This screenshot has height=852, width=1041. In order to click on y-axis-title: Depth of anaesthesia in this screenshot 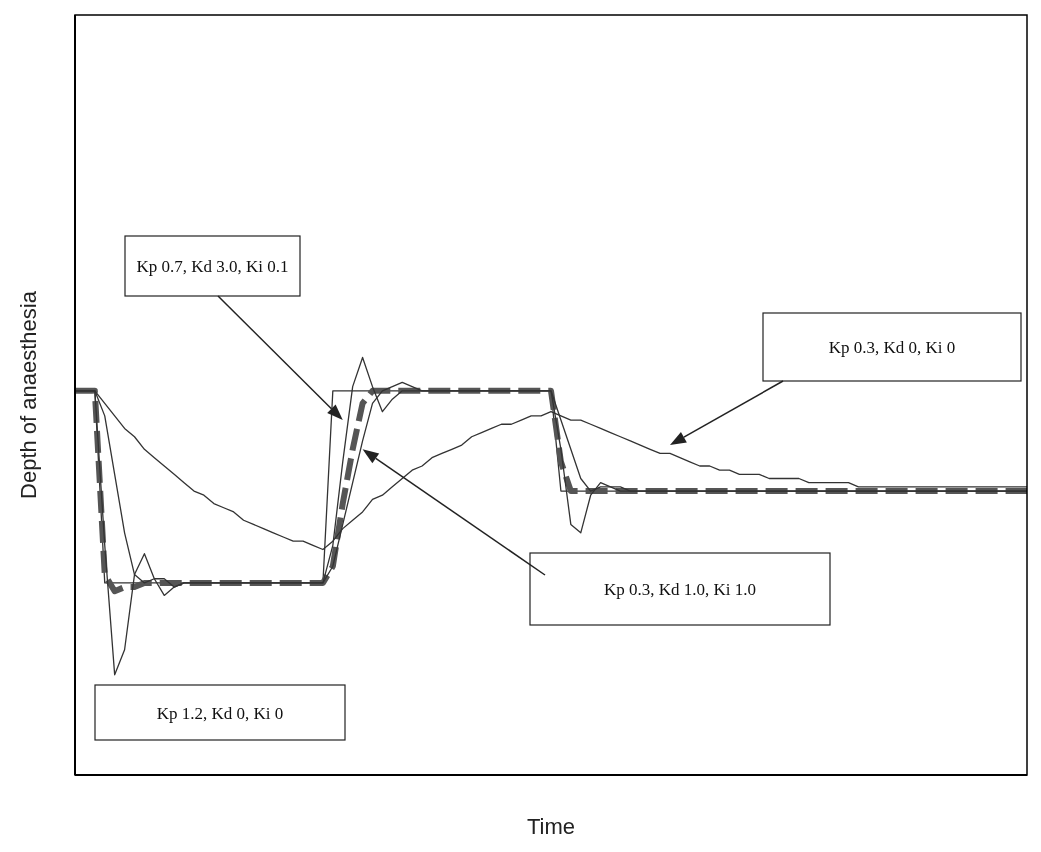, I will do `click(28, 394)`.